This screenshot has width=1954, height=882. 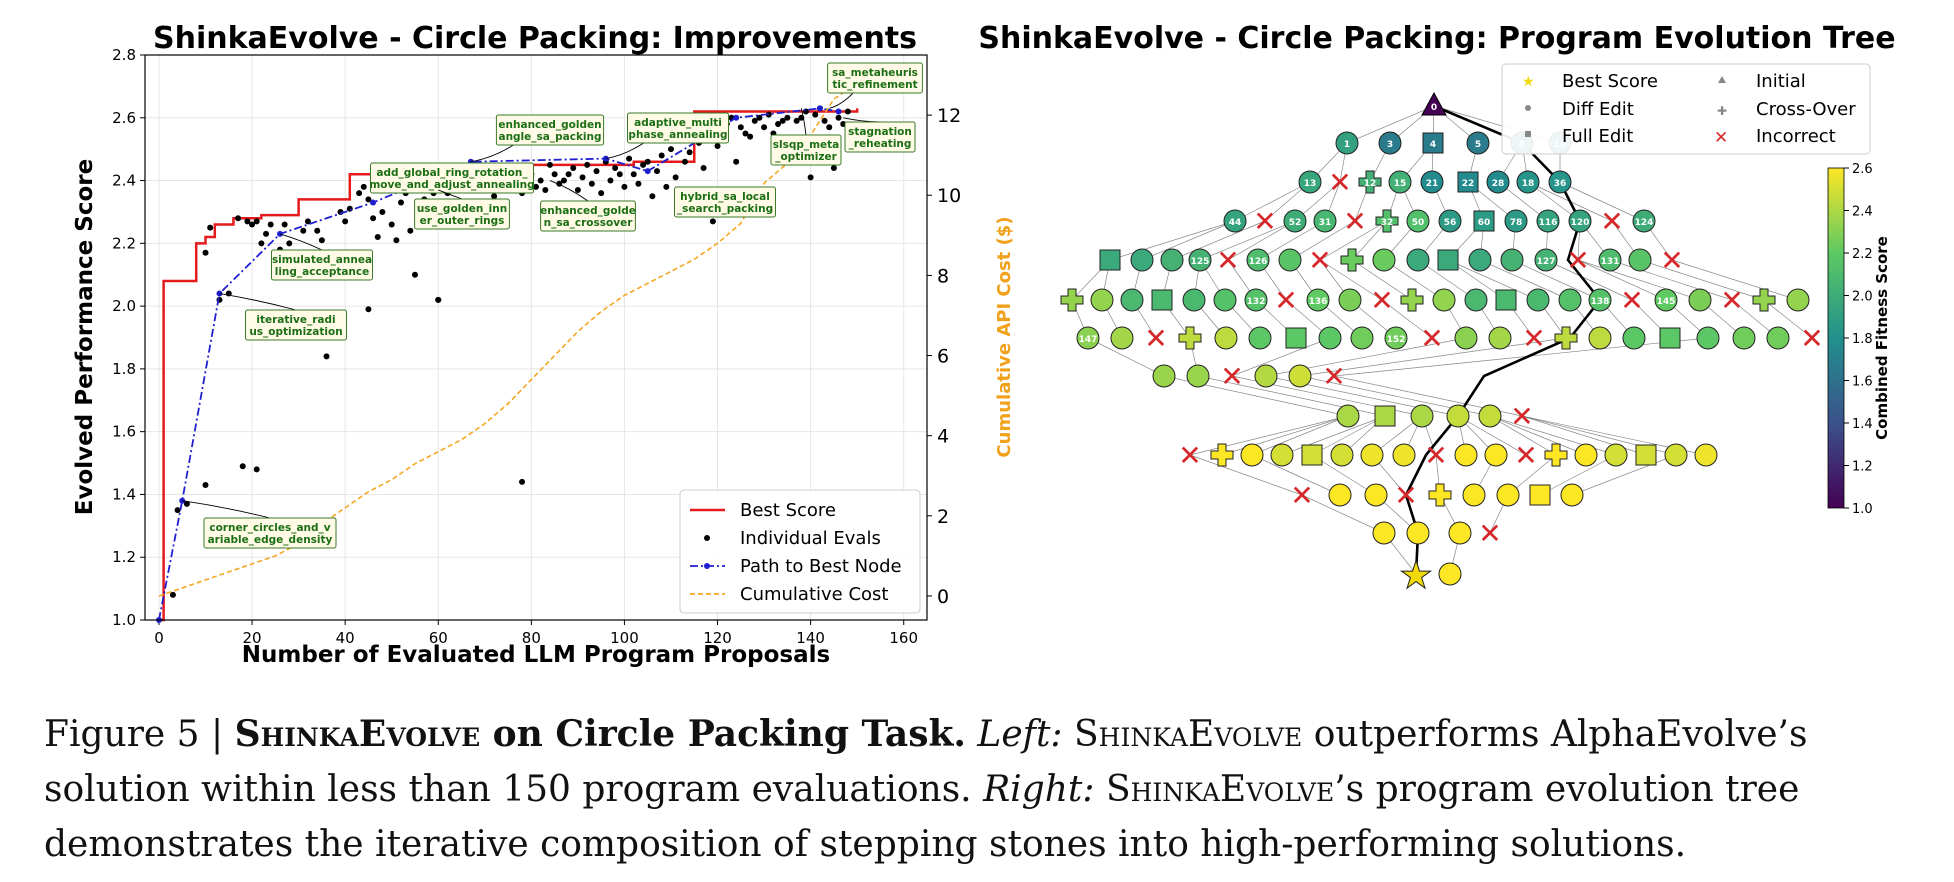 What do you see at coordinates (1862, 509) in the screenshot?
I see `colorbar-tick-label: 1.0` at bounding box center [1862, 509].